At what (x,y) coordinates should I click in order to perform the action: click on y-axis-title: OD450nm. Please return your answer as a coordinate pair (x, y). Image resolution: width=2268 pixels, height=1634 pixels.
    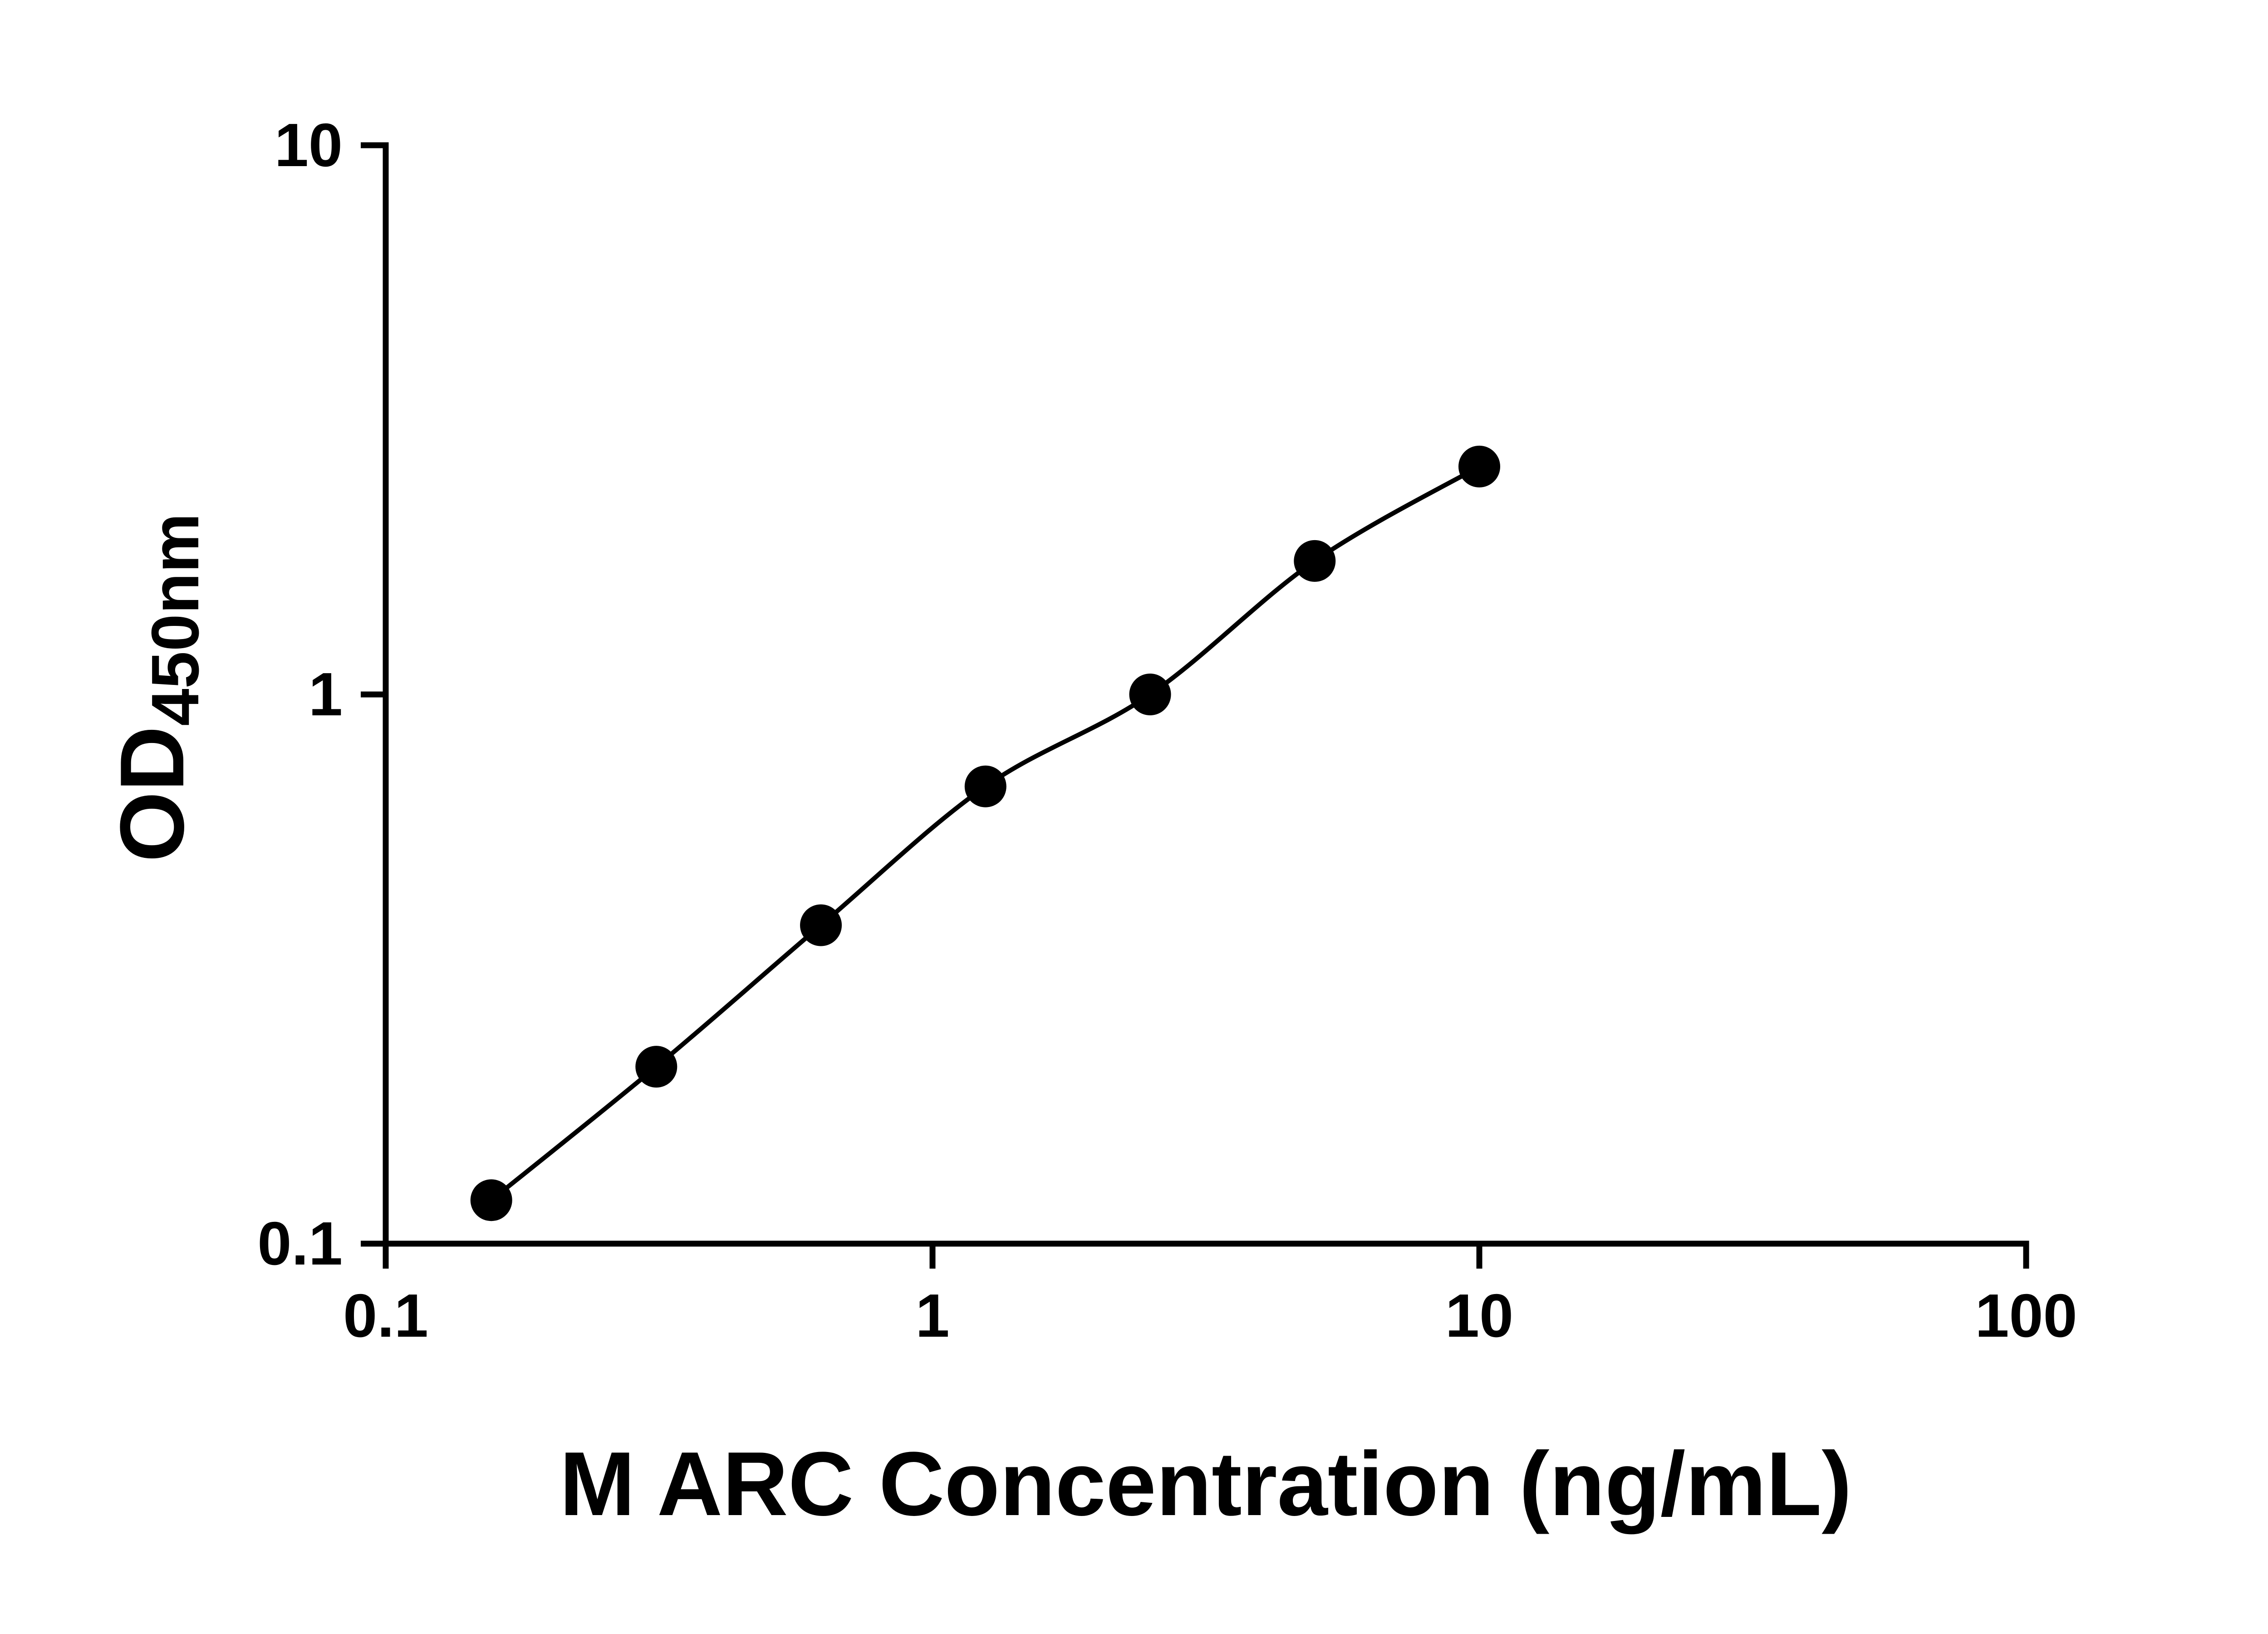
    Looking at the image, I should click on (157, 687).